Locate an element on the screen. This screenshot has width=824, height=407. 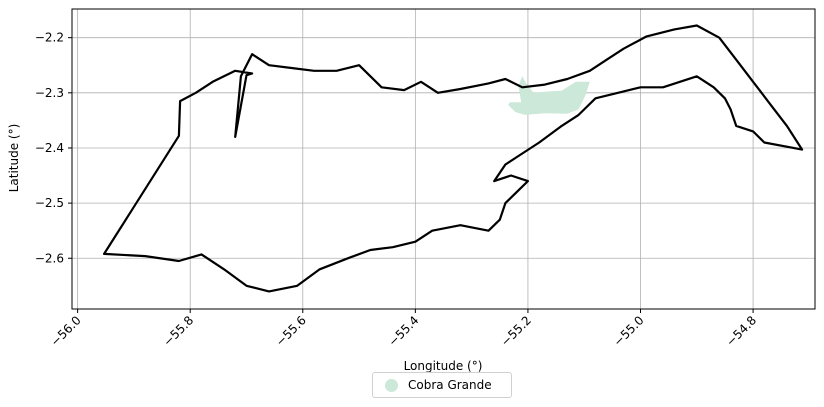
legend-label: Cobra Grande is located at coordinates (450, 385).